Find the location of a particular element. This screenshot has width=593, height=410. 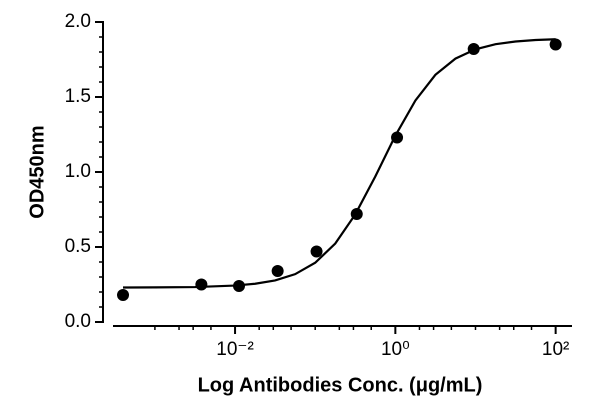

y-tick-label: 0.0 is located at coordinates (78, 321).